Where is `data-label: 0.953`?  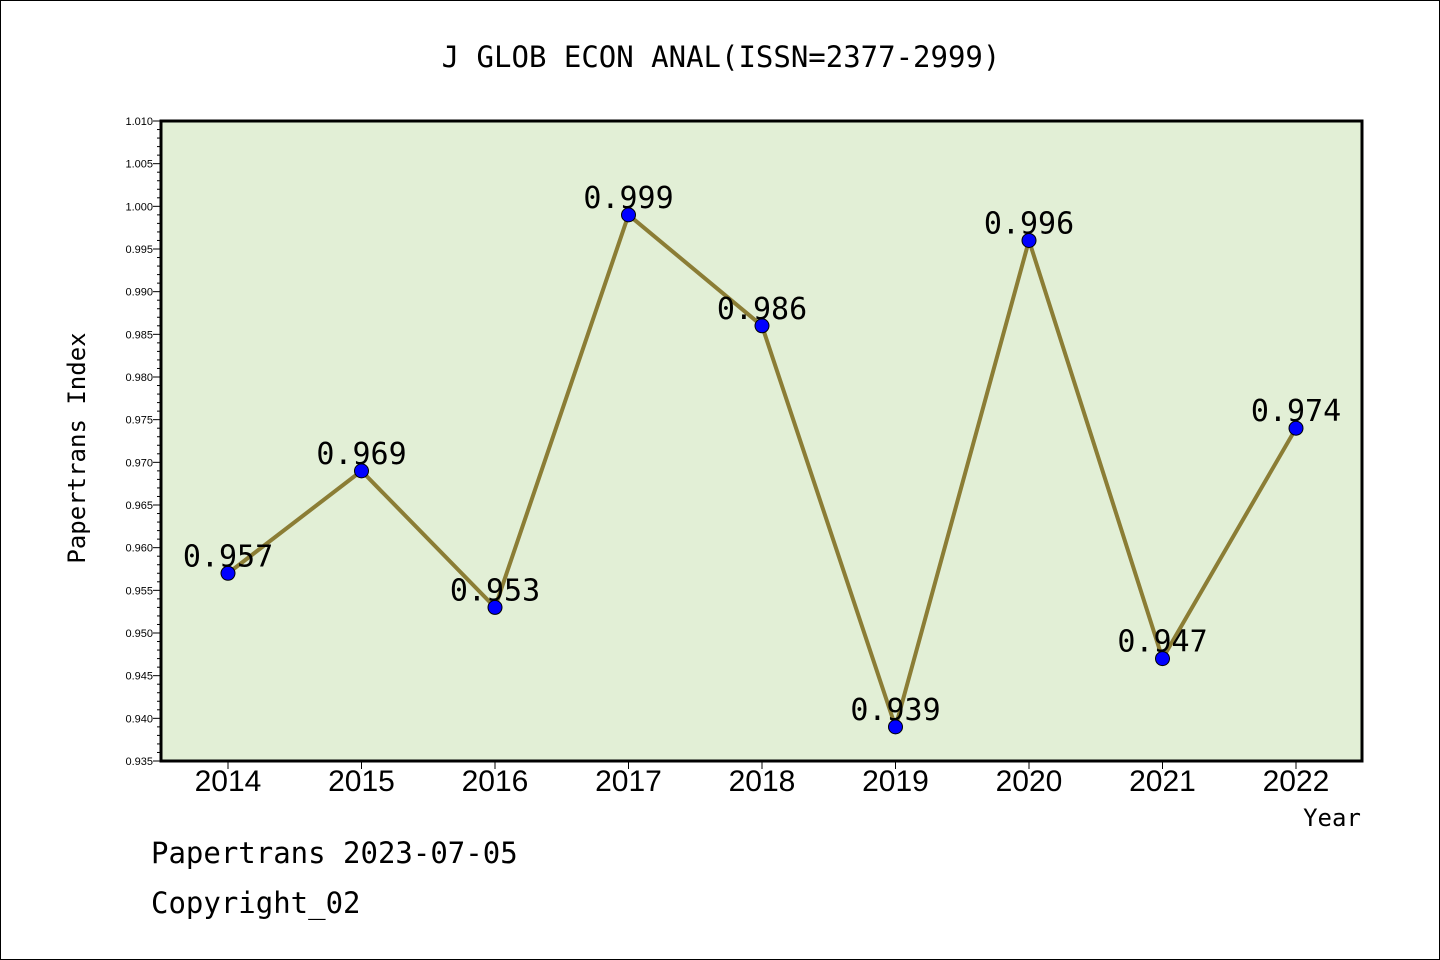 data-label: 0.953 is located at coordinates (495, 590).